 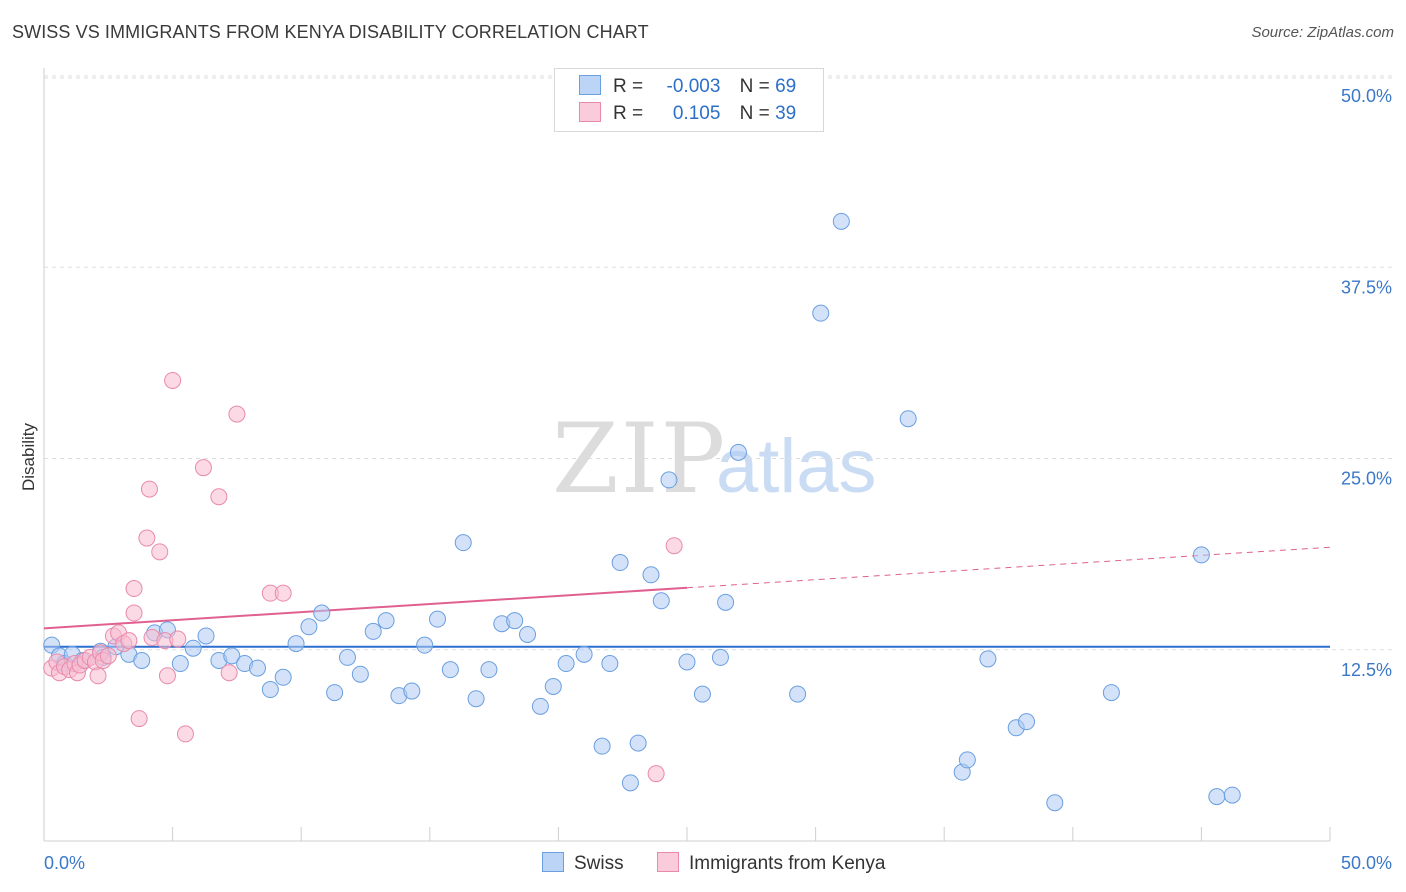 What do you see at coordinates (714, 459) in the screenshot?
I see `watermark: ZIP atlas` at bounding box center [714, 459].